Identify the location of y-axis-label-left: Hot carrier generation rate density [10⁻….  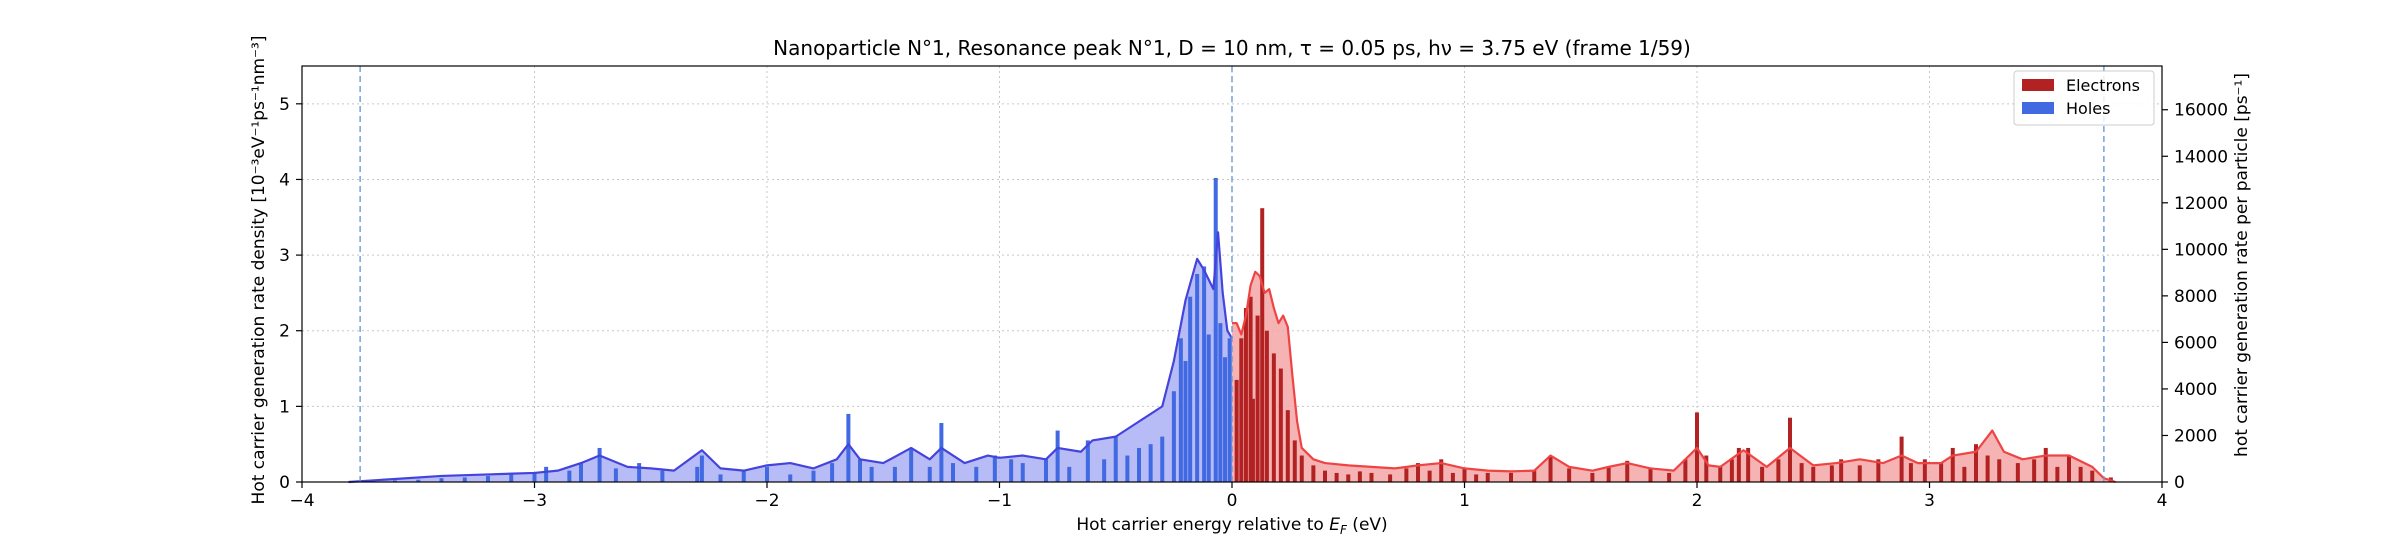
(259, 270).